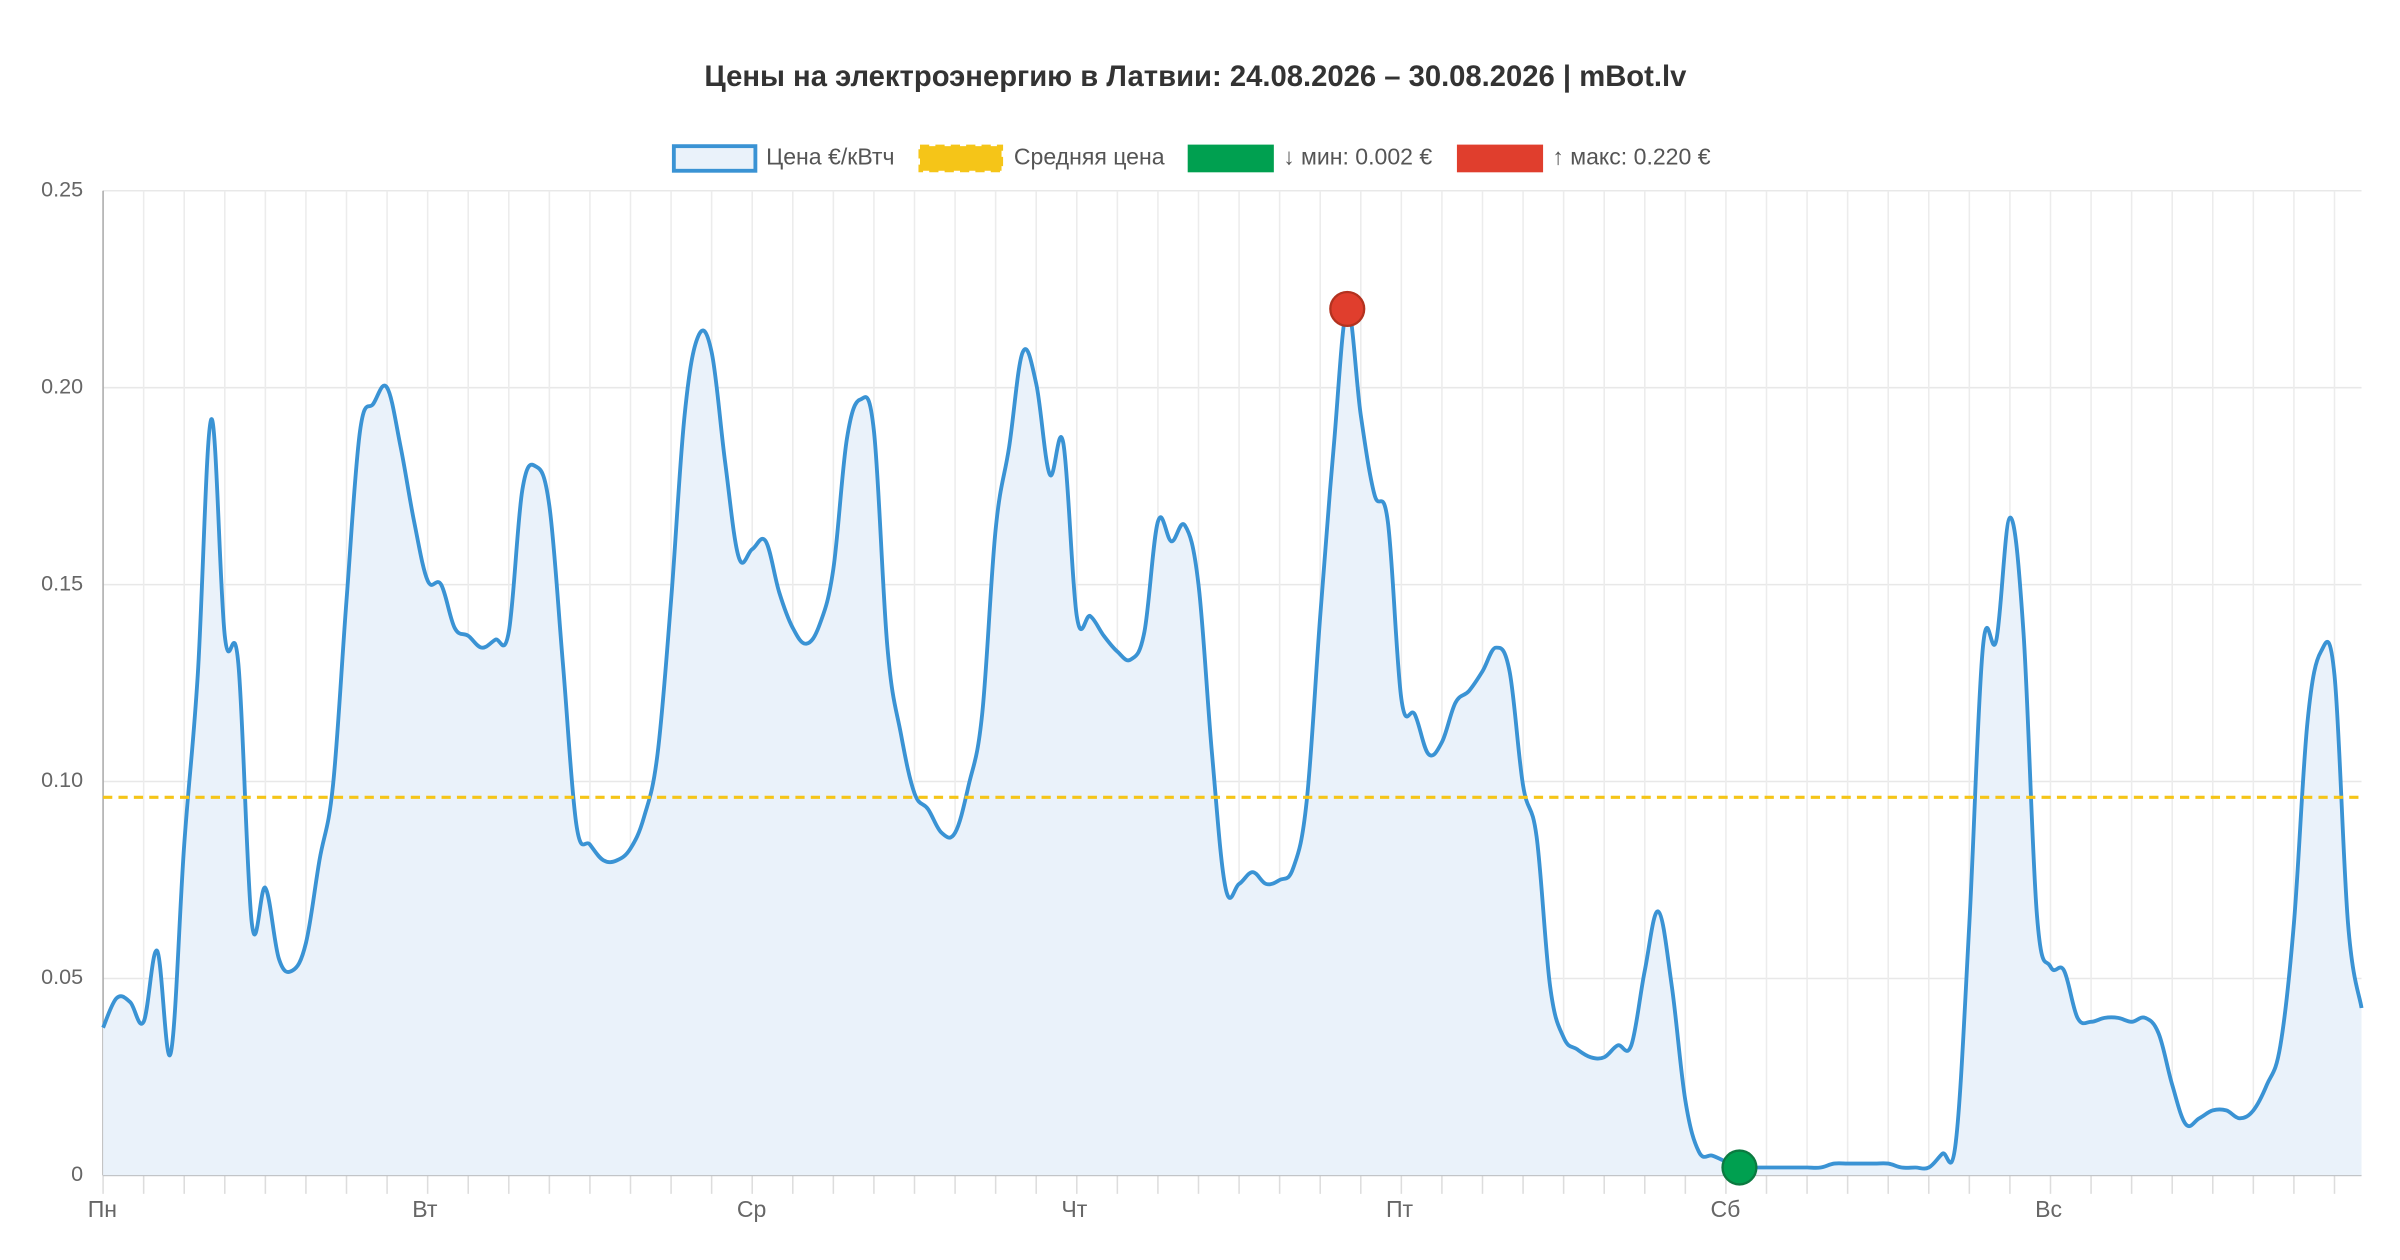 Image resolution: width=2400 pixels, height=1260 pixels. Describe the element at coordinates (62, 977) in the screenshot. I see `y-tick-label: 0.05` at that location.